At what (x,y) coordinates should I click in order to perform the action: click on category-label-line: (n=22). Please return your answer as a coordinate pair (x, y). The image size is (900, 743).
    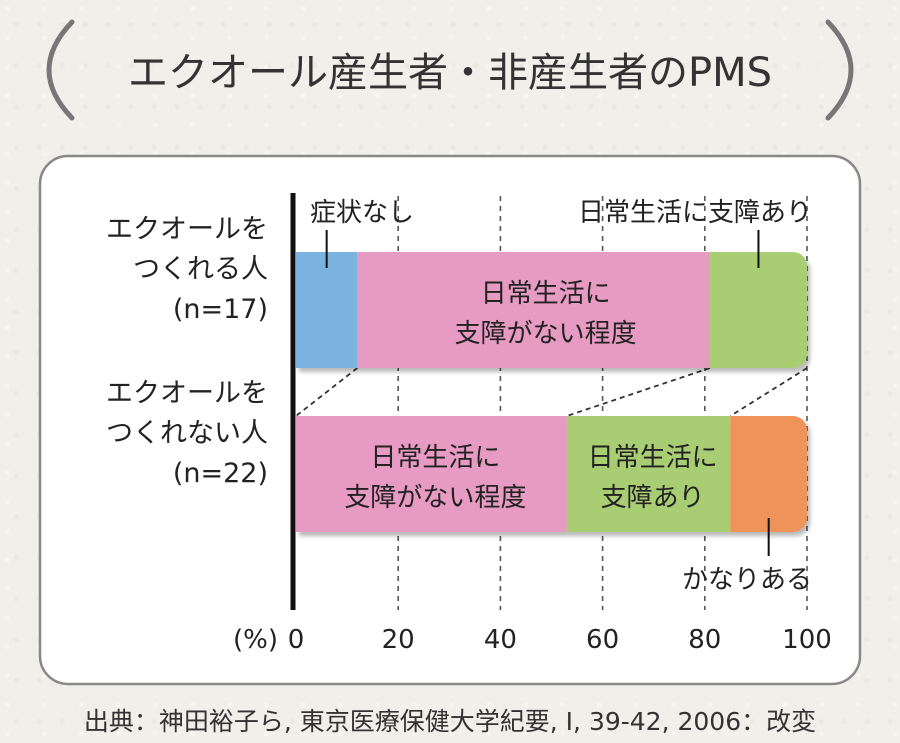
    Looking at the image, I should click on (220, 473).